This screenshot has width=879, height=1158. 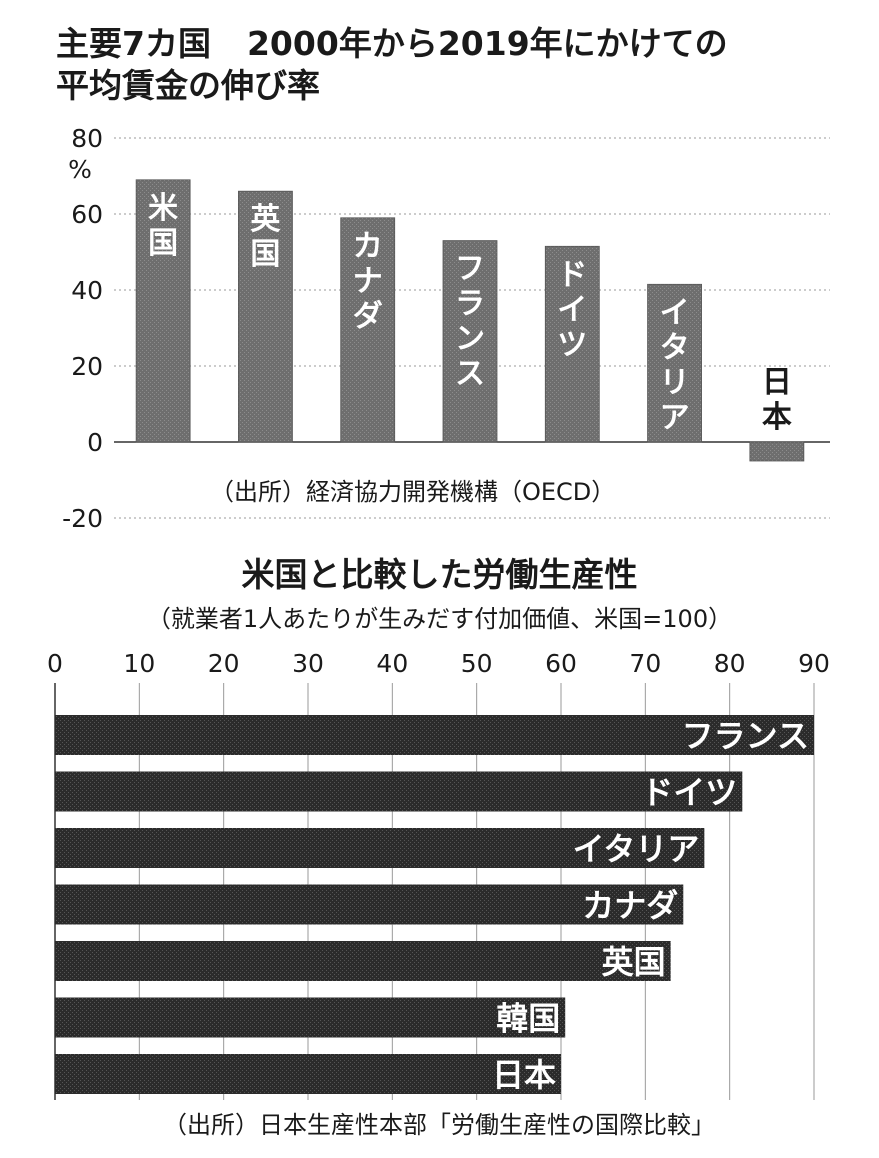 What do you see at coordinates (645, 663) in the screenshot?
I see `x-tick-label: 70` at bounding box center [645, 663].